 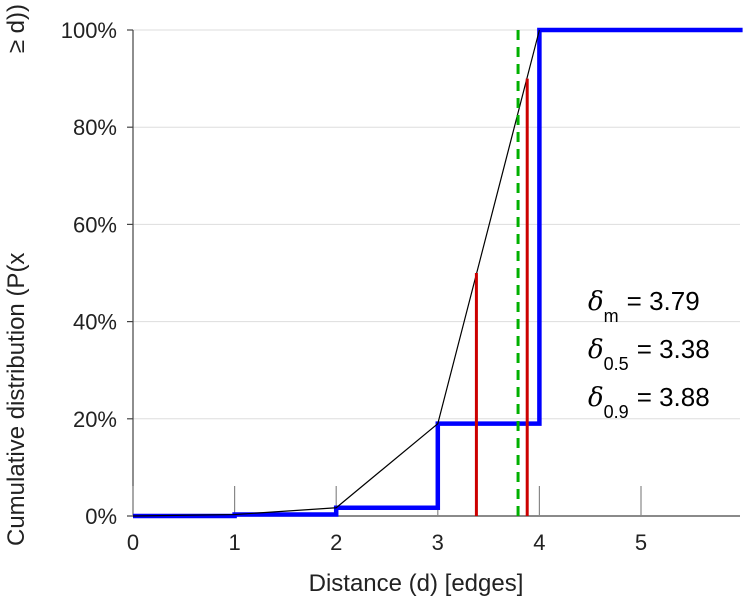 What do you see at coordinates (101, 516) in the screenshot?
I see `y-tick-label-0: 0%` at bounding box center [101, 516].